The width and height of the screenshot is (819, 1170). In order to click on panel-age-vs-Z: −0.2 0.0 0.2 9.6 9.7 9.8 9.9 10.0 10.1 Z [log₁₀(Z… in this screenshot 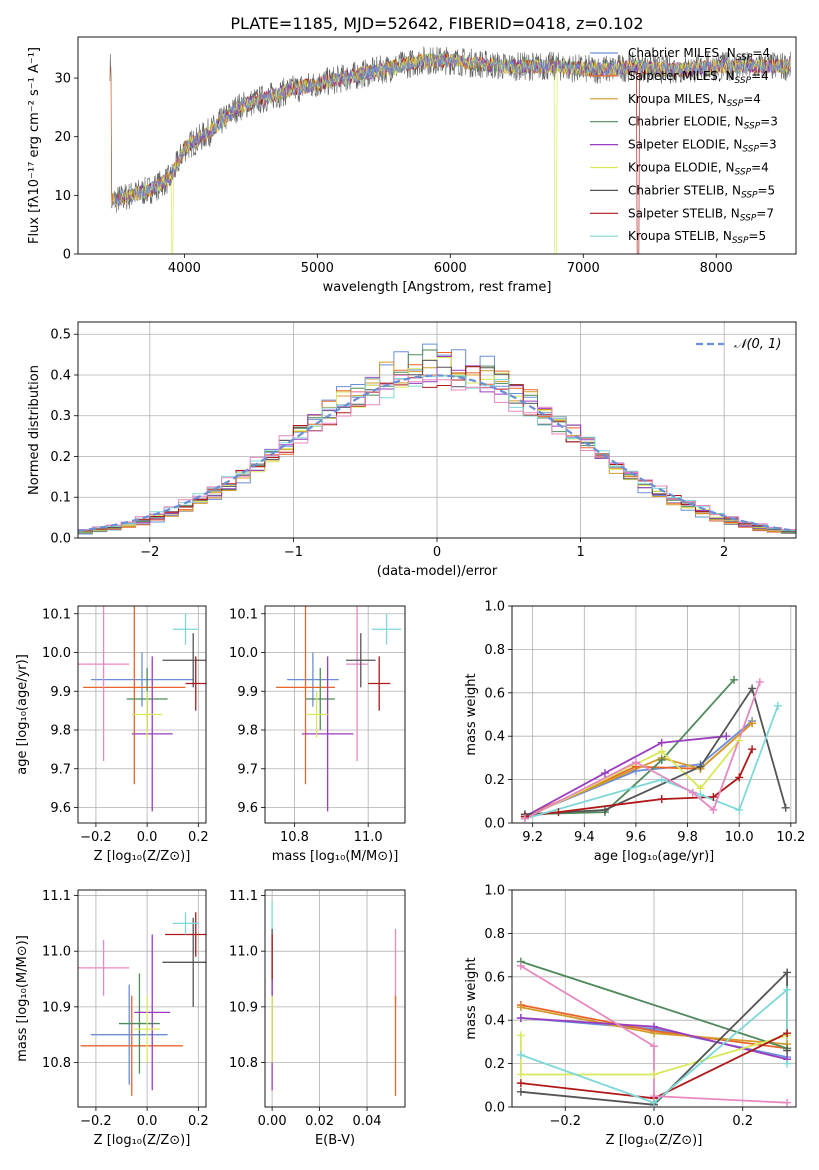, I will do `click(112, 734)`.